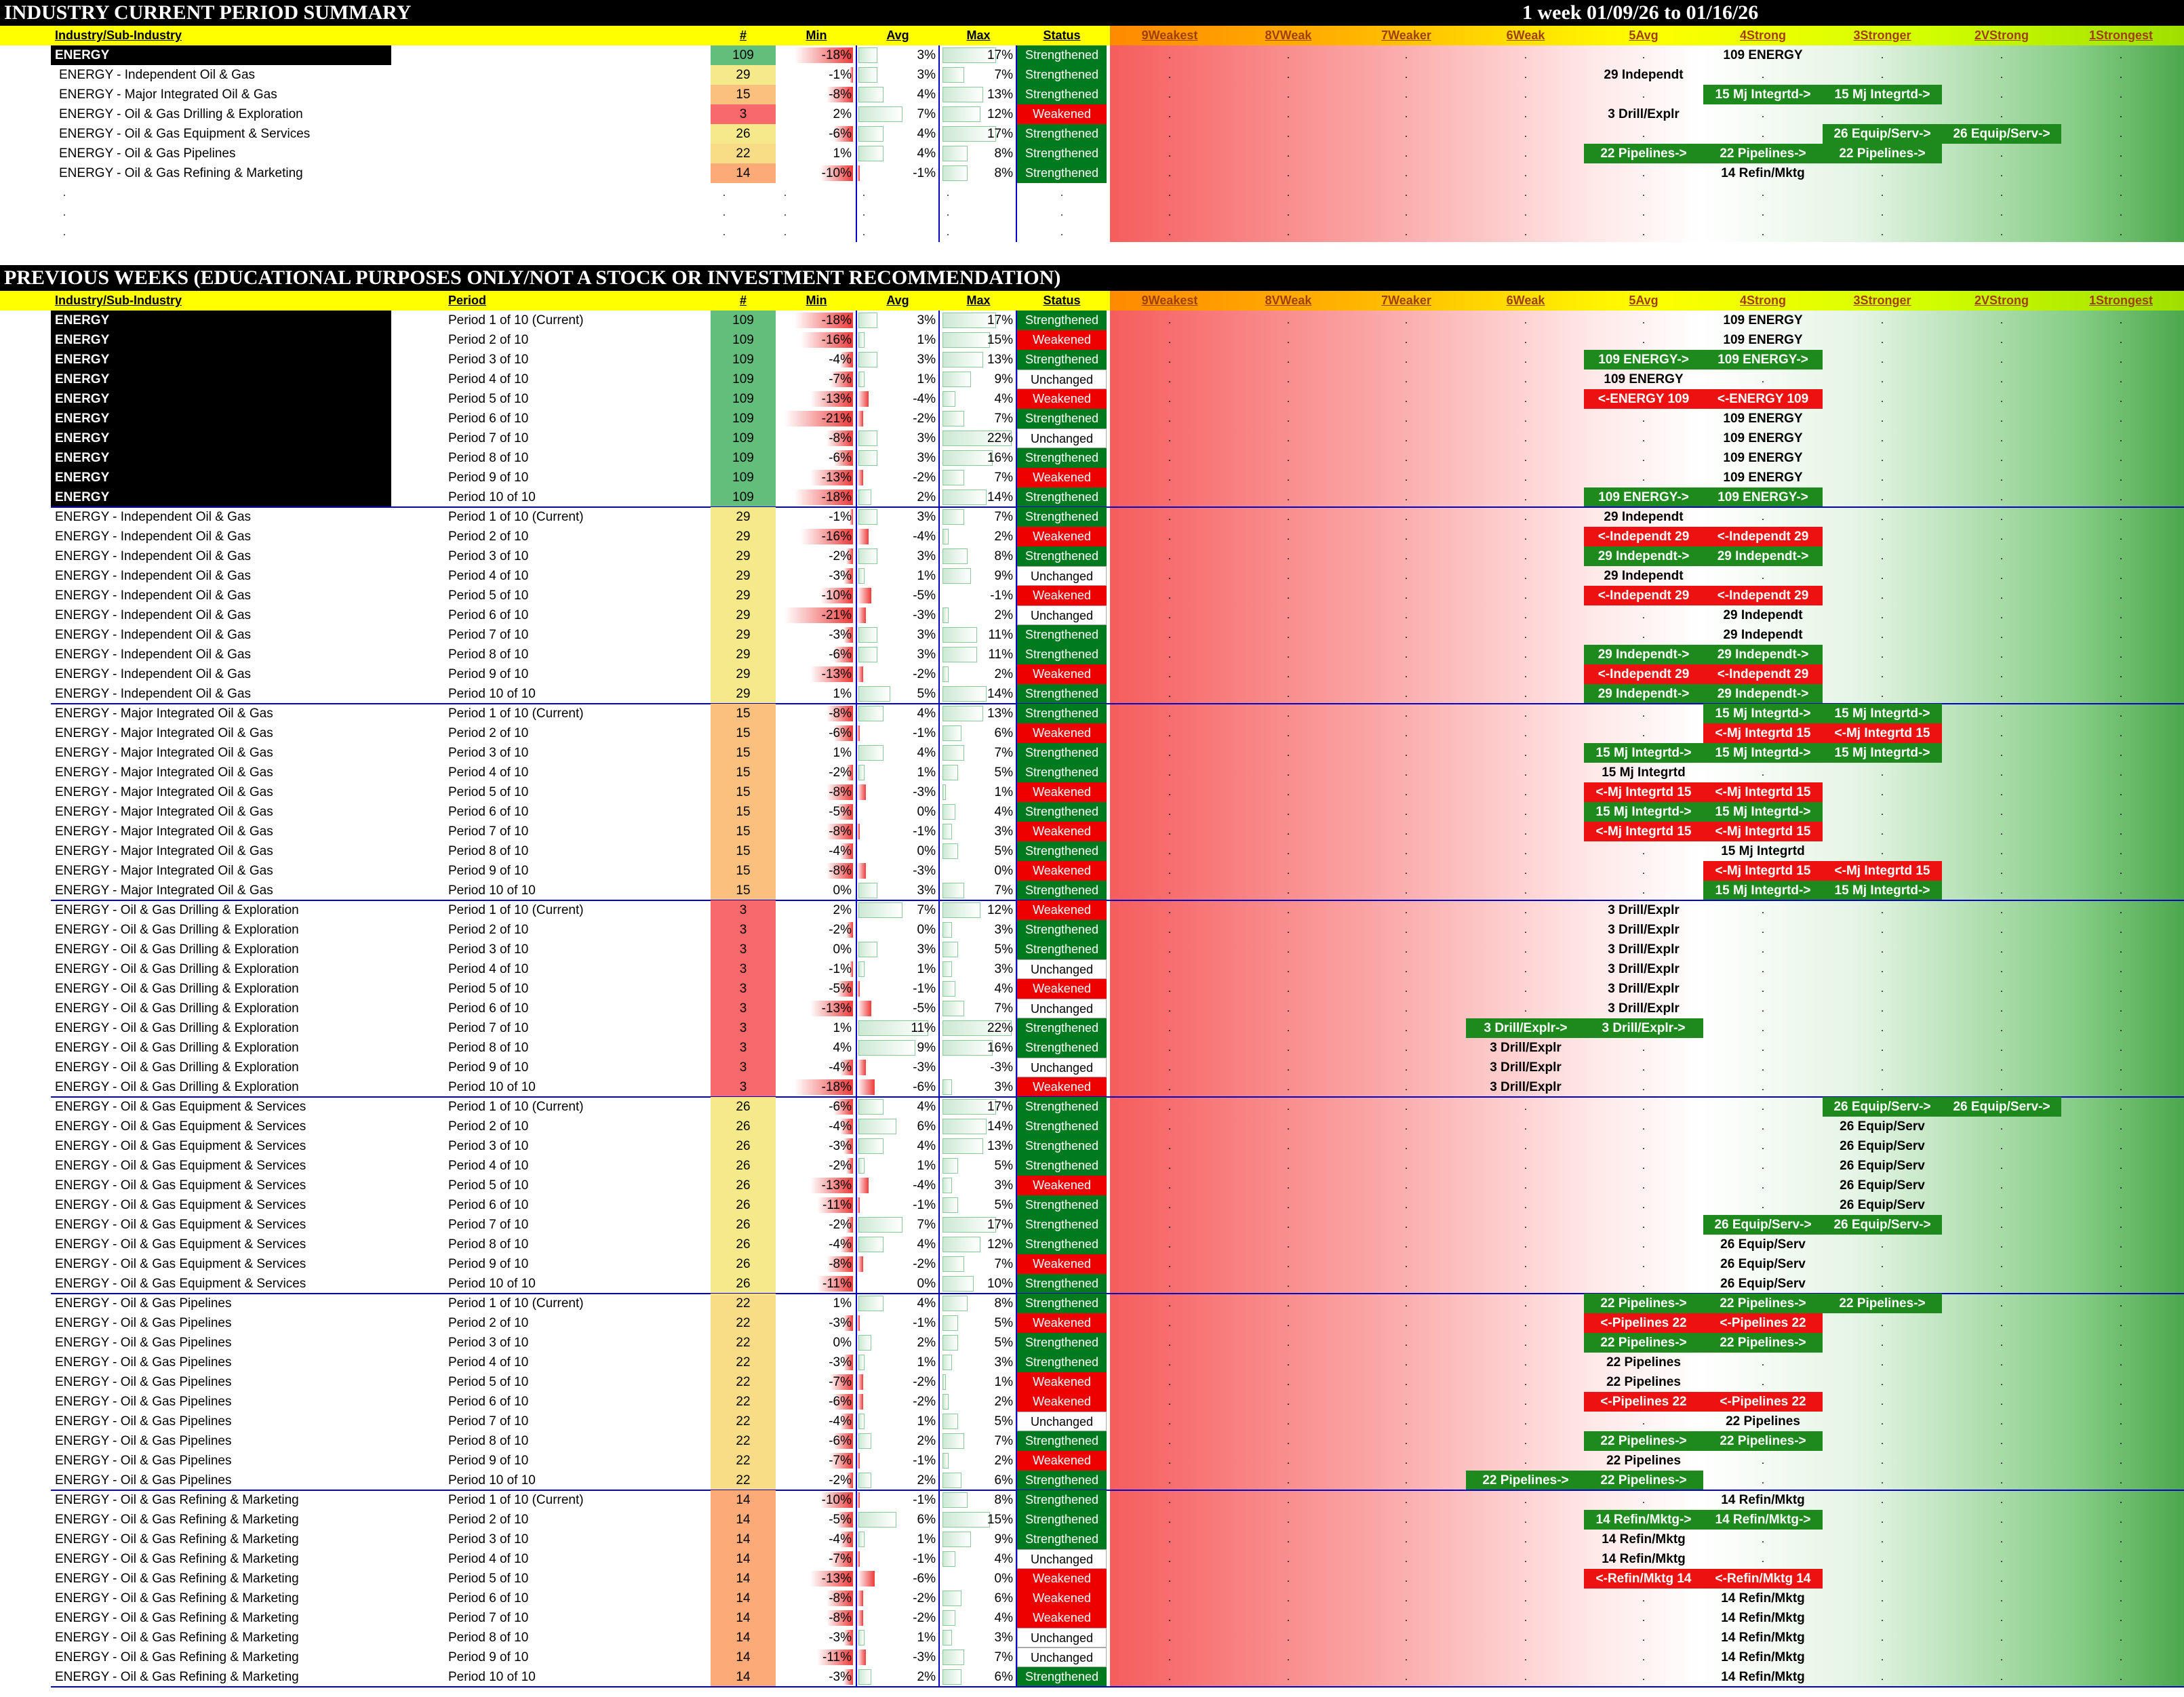 The width and height of the screenshot is (2184, 1697). What do you see at coordinates (1762, 35) in the screenshot?
I see `zone-header-6: 4Strong` at bounding box center [1762, 35].